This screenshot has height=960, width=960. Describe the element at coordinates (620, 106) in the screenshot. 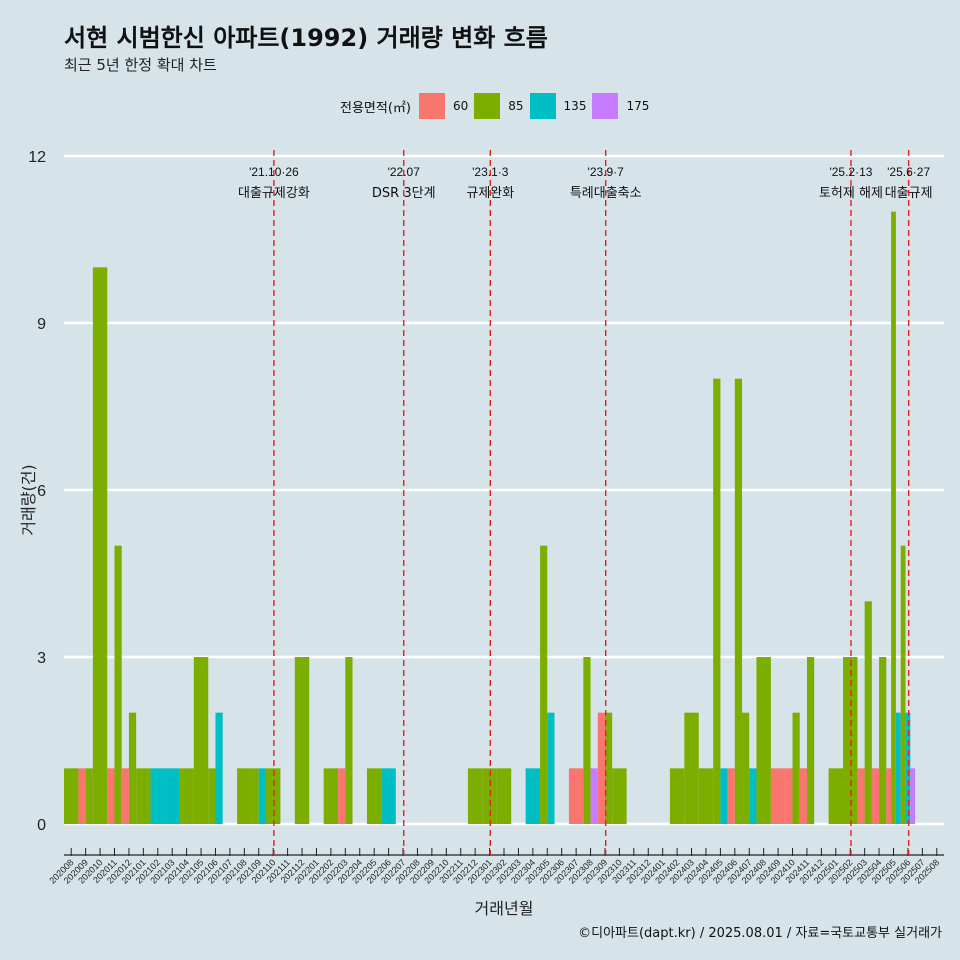

I see `legend-item-175: 175` at that location.